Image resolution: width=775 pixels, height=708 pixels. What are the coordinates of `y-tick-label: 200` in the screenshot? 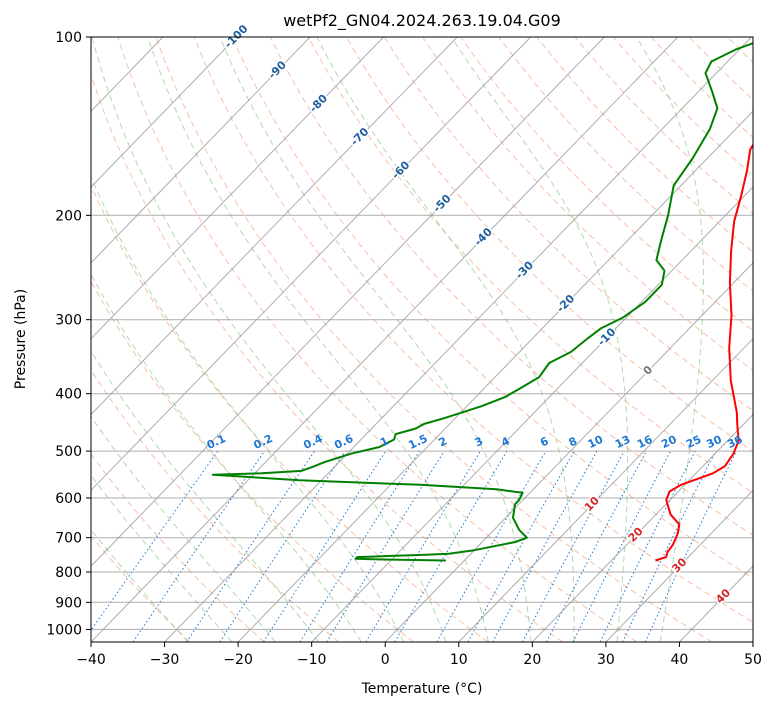 It's located at (68, 216).